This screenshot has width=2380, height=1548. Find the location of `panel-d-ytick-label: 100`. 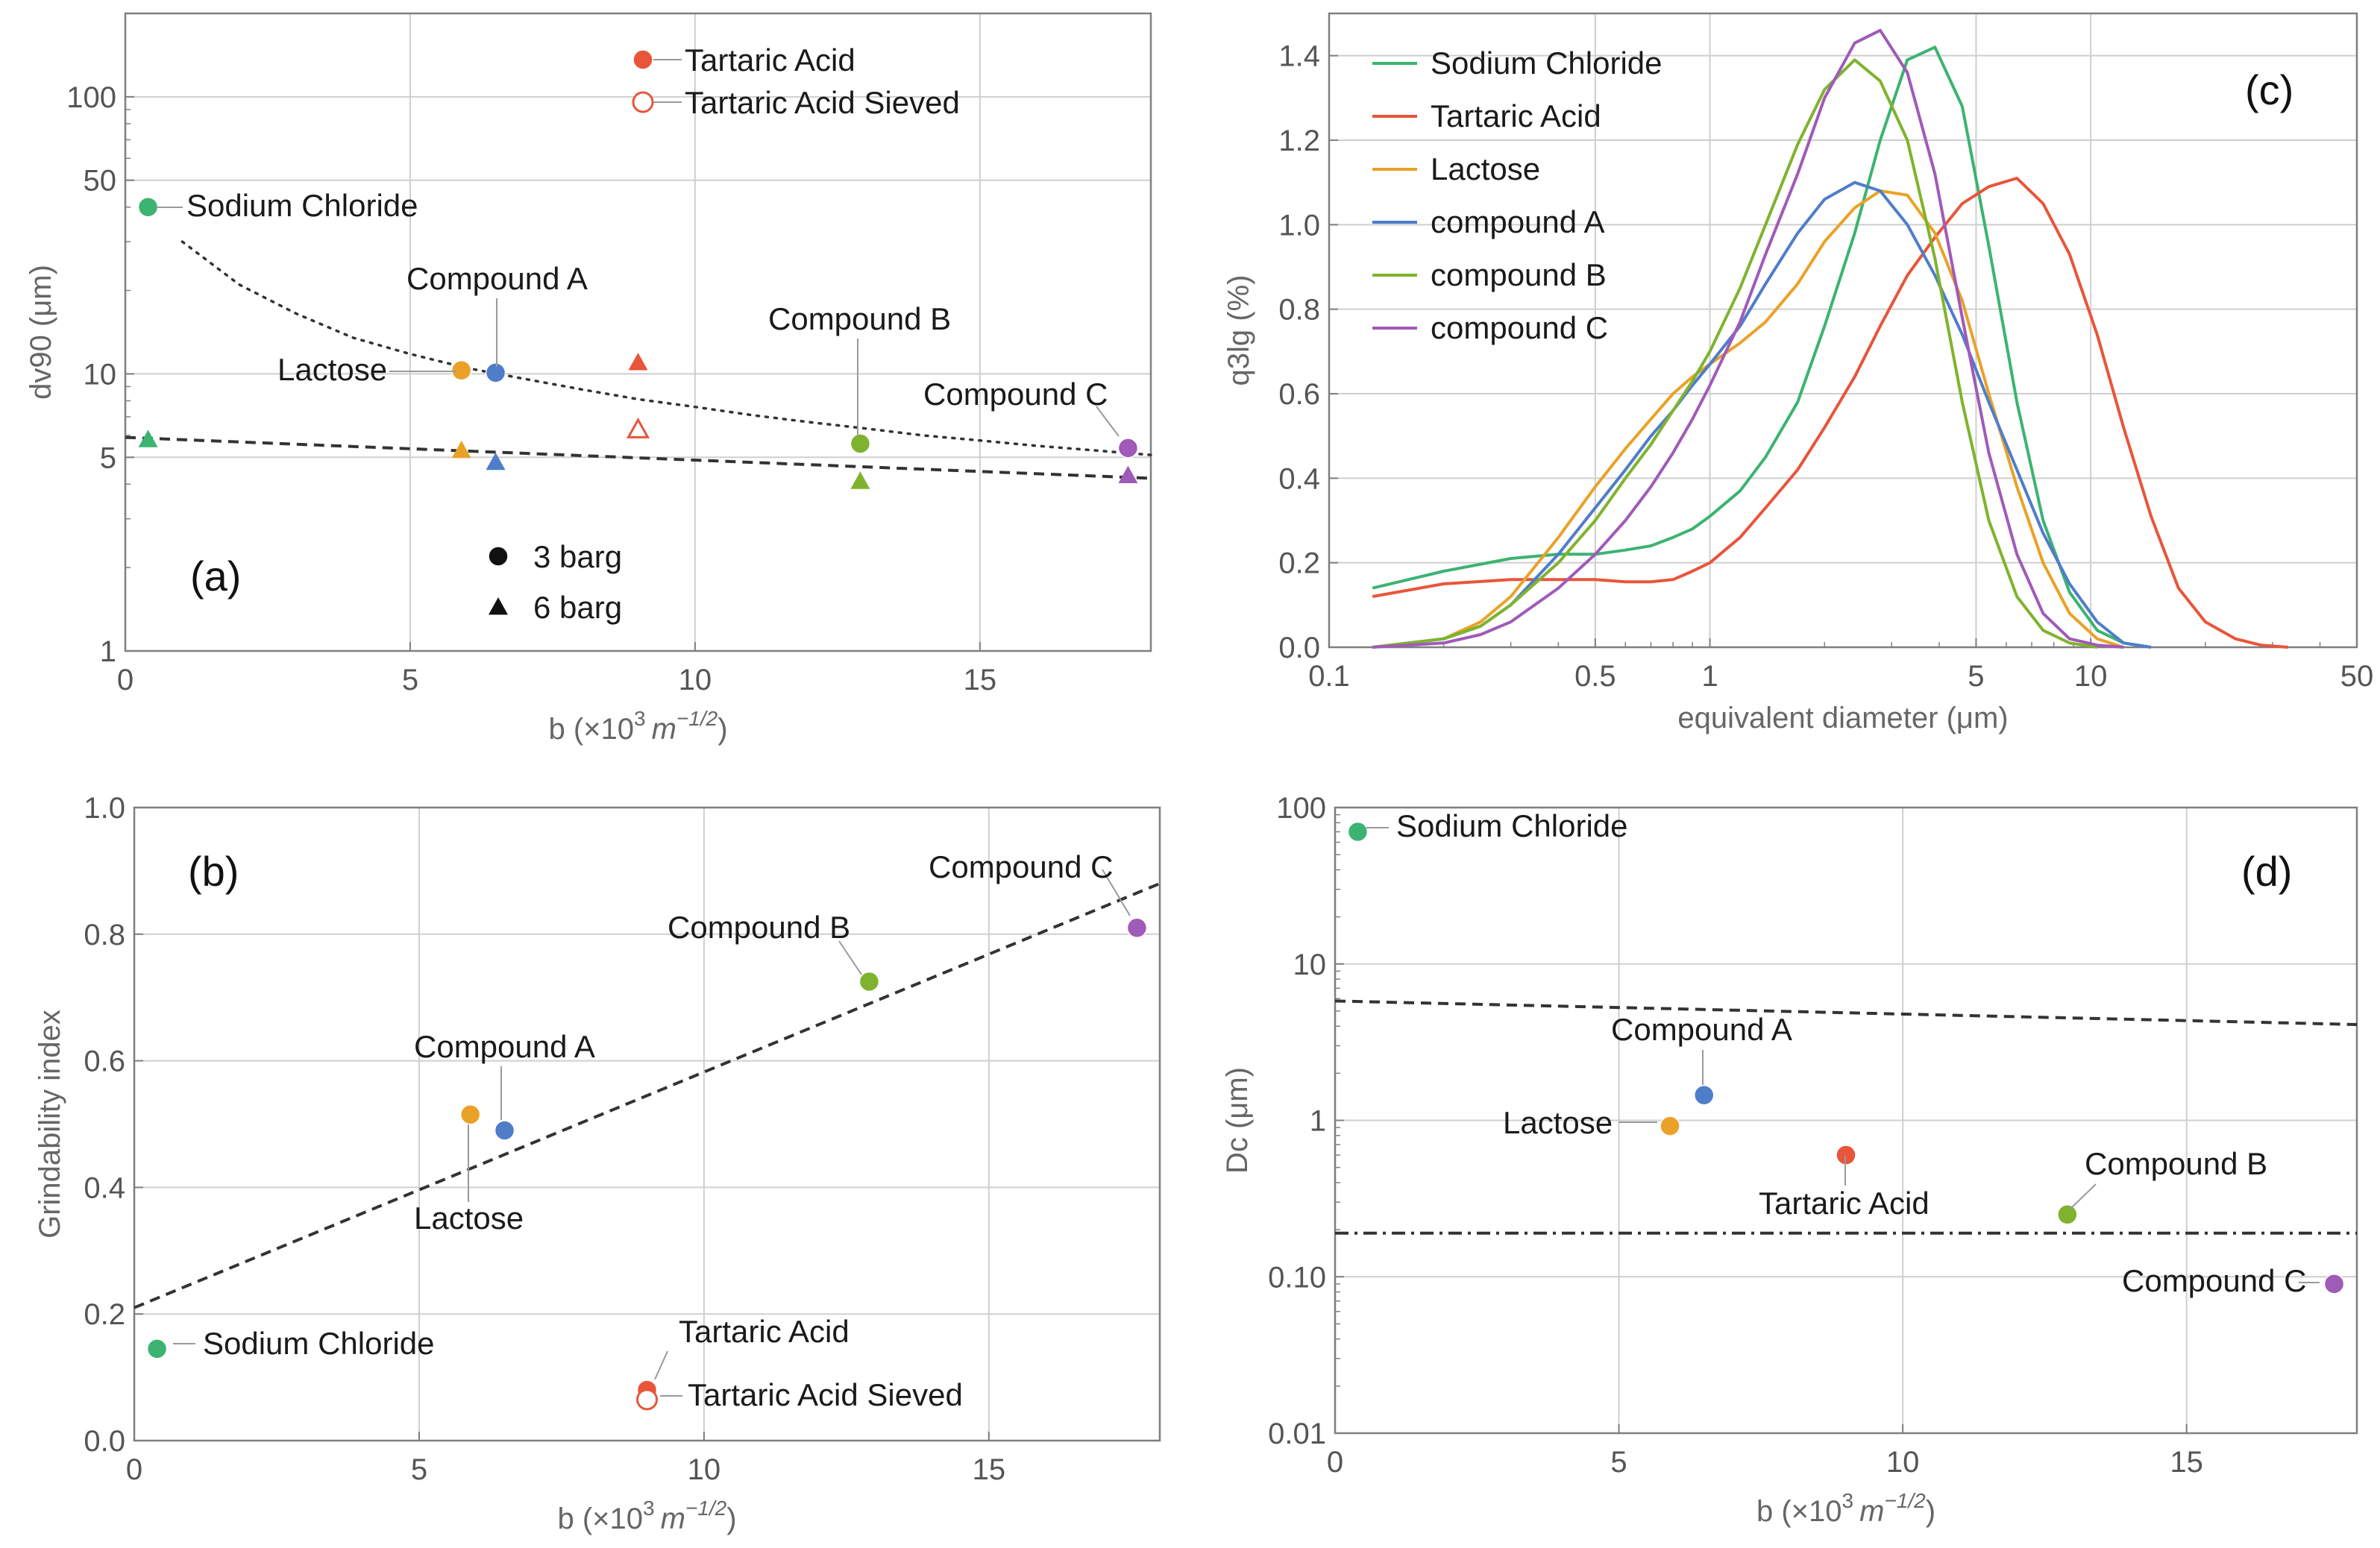

panel-d-ytick-label: 100 is located at coordinates (1301, 808).